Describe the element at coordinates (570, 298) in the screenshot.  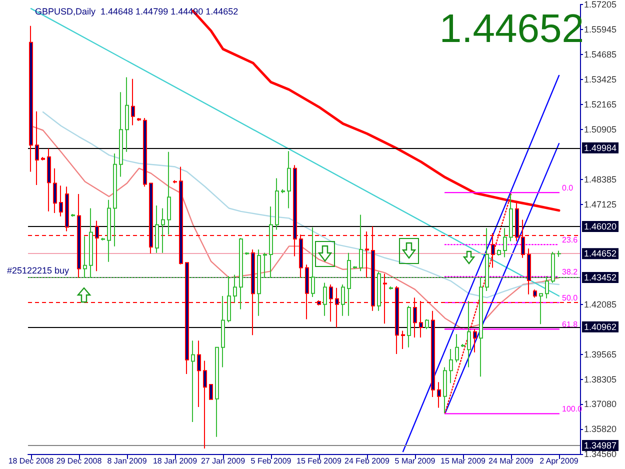
I see `series-label: 50.0` at that location.